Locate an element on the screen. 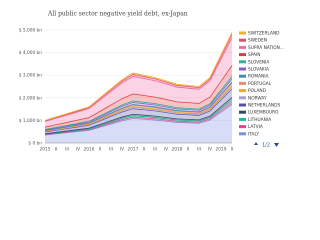  legend-label: SWITZERLAND is located at coordinates (264, 34).